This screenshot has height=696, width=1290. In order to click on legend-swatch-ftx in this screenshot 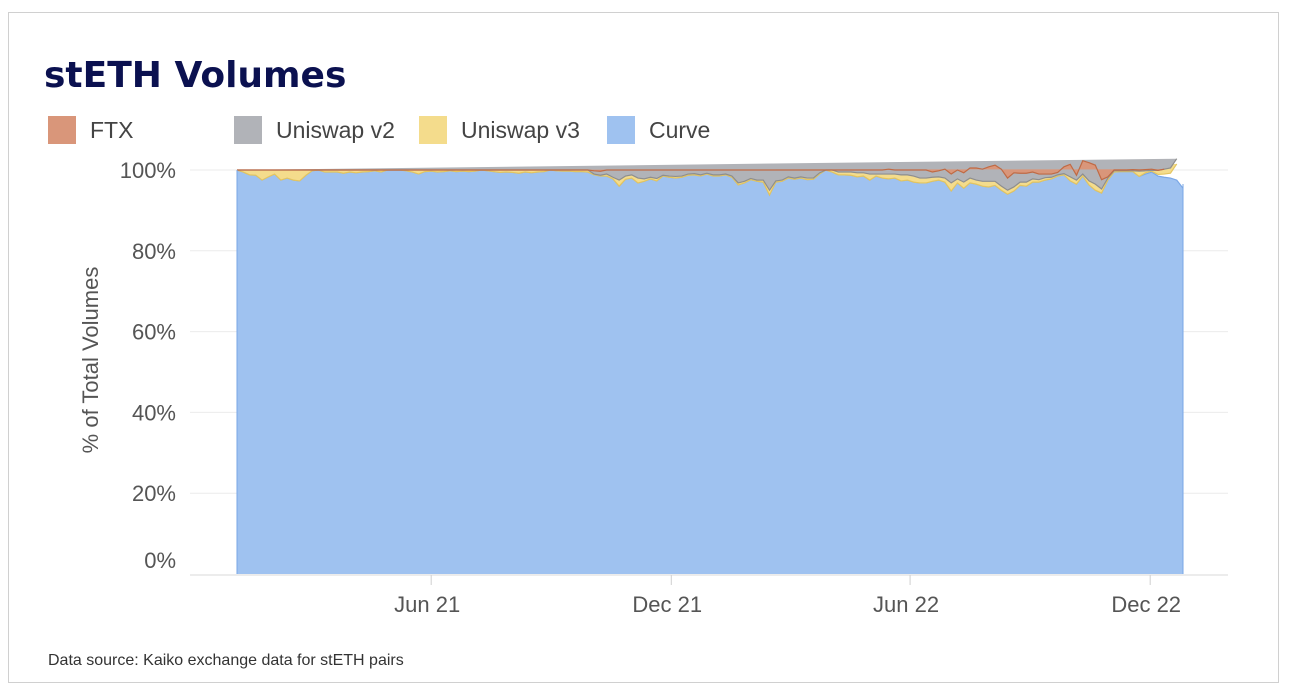, I will do `click(62, 130)`.